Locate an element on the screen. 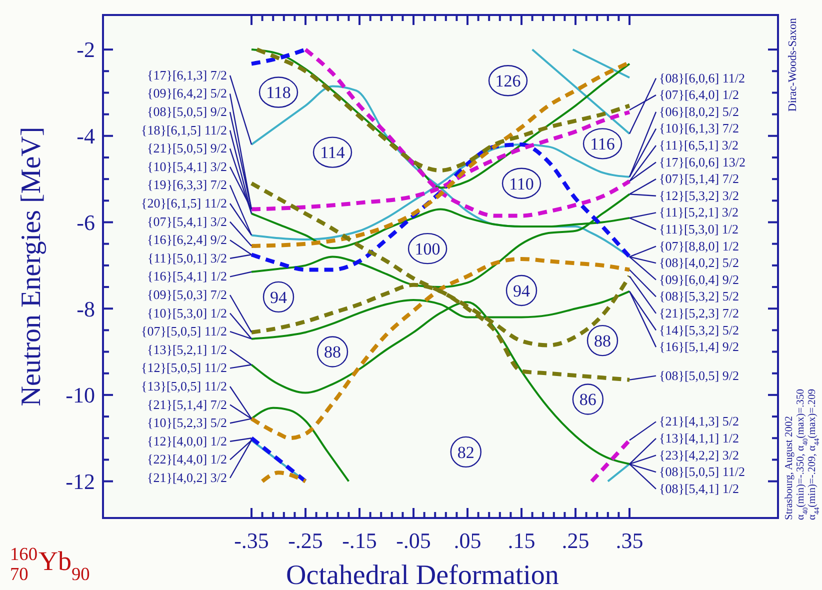  annotation: {09}[6,4,2] 5/2 is located at coordinates (187, 93).